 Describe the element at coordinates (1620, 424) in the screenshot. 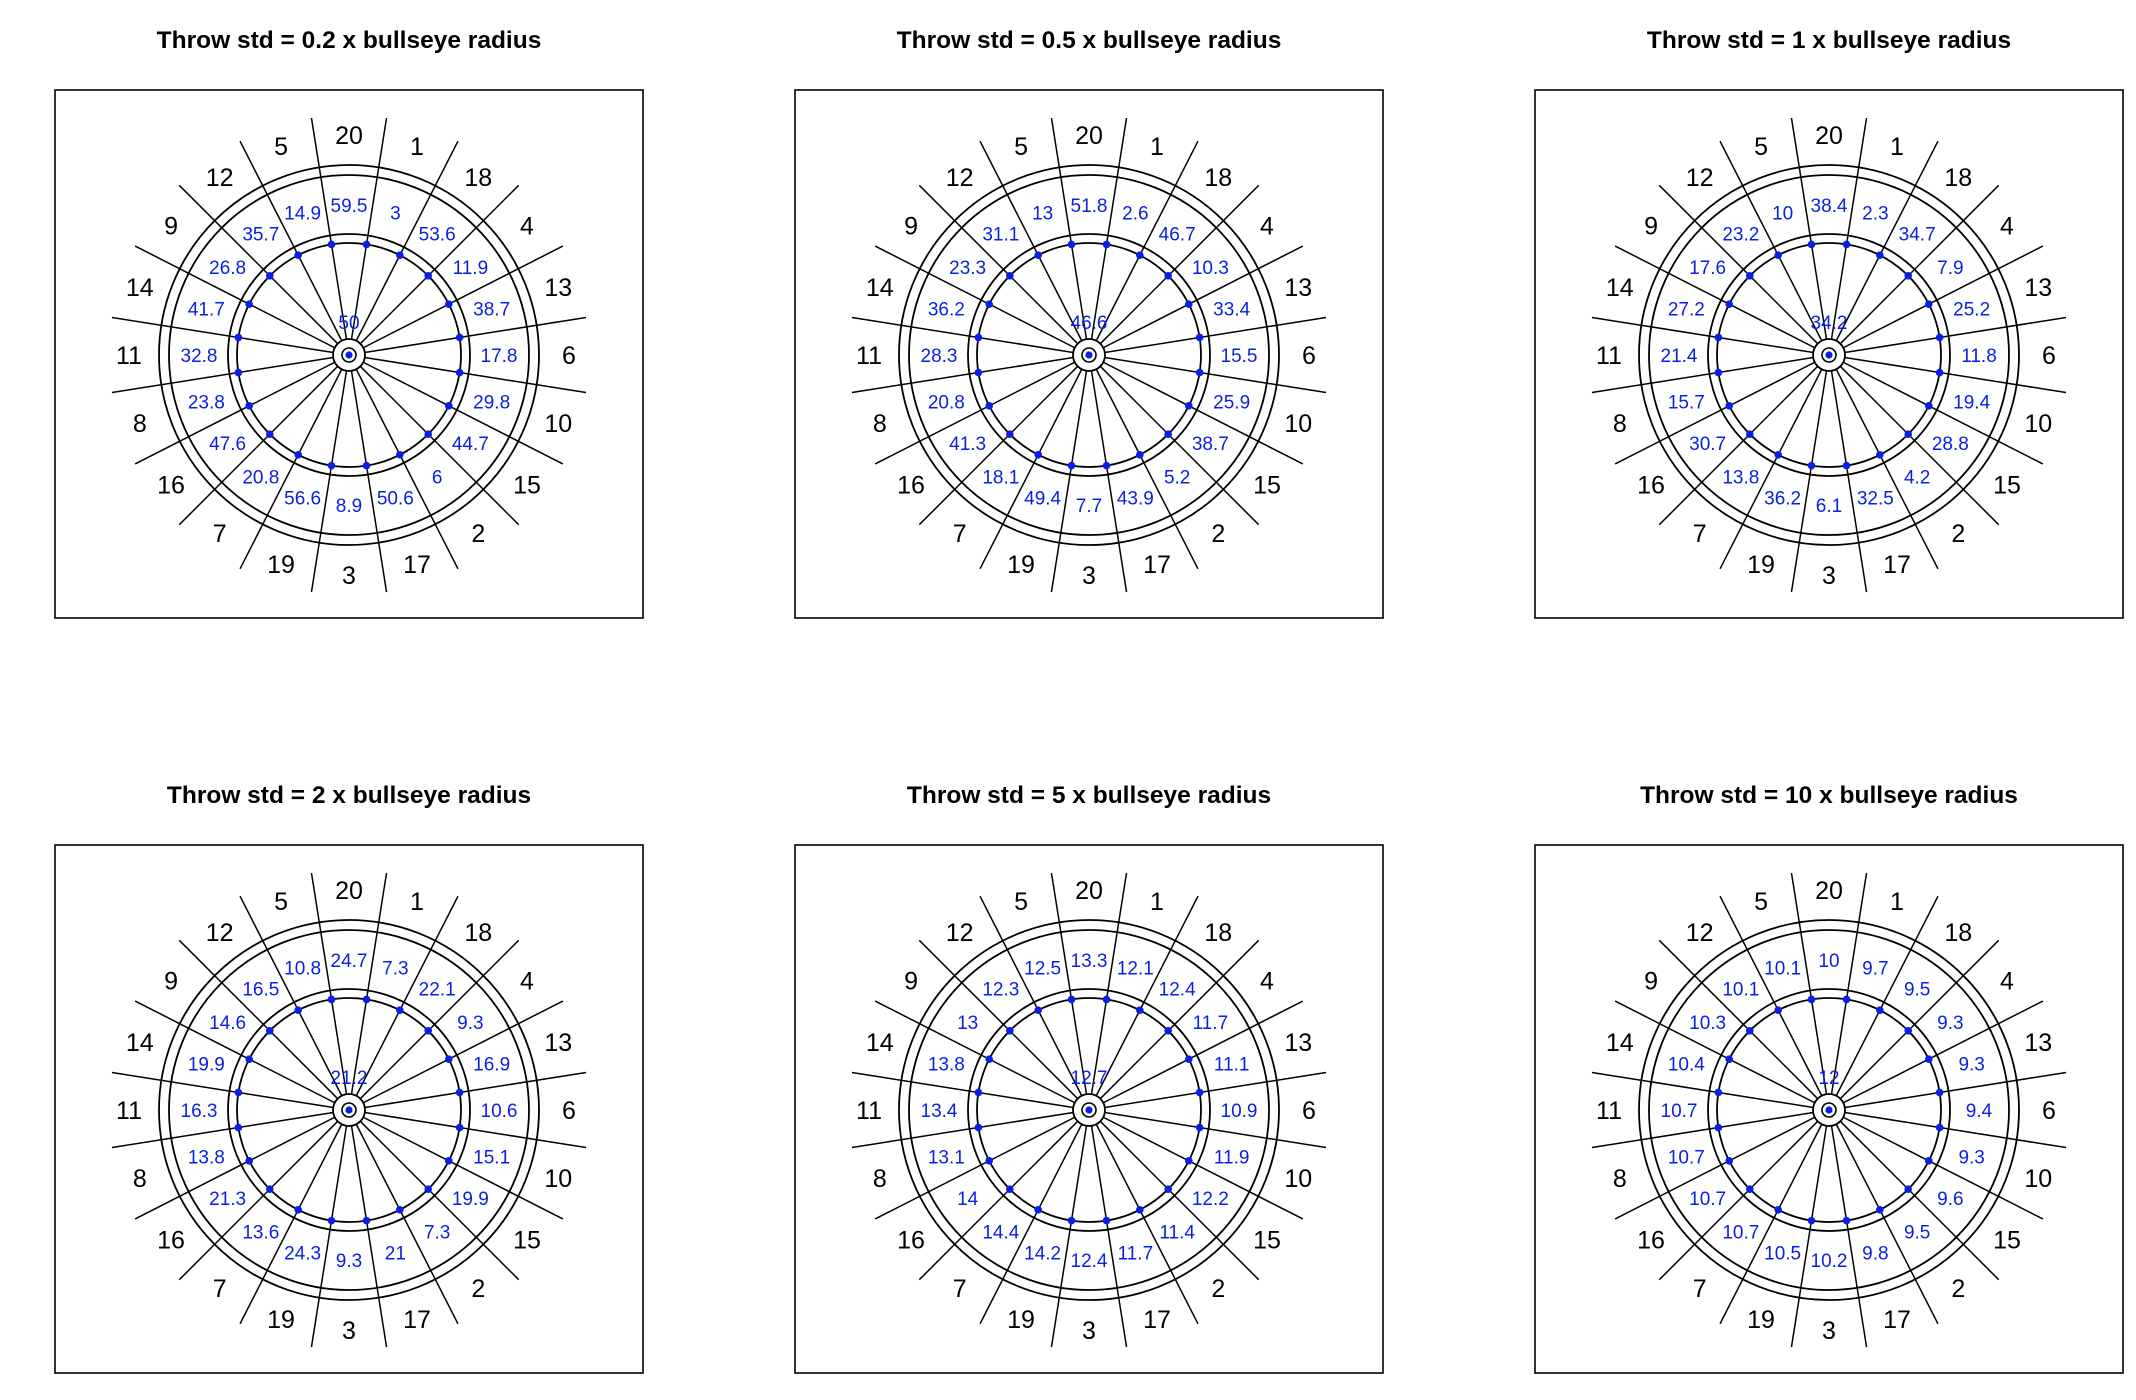

I see `sector-number: 8` at that location.